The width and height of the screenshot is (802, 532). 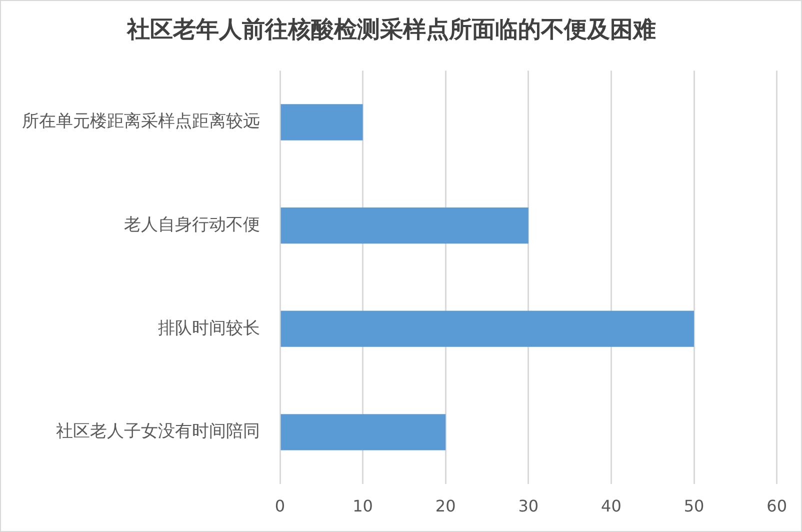 What do you see at coordinates (209, 328) in the screenshot?
I see `y-tick-label: 排队时间较长` at bounding box center [209, 328].